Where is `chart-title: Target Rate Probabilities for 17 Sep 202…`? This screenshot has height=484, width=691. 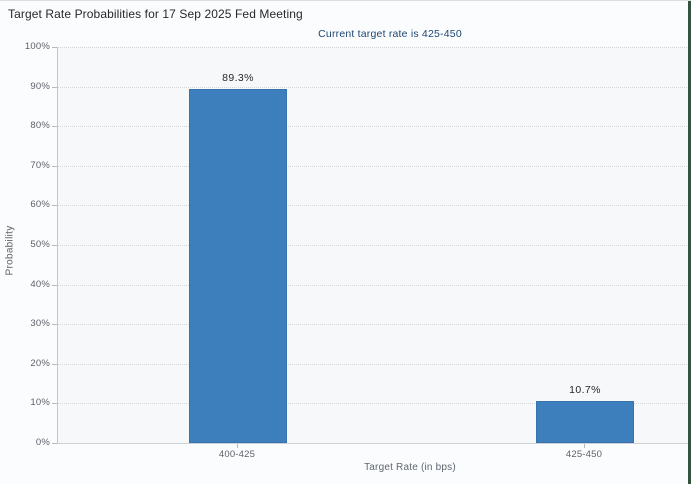 chart-title: Target Rate Probabilities for 17 Sep 202… is located at coordinates (155, 14).